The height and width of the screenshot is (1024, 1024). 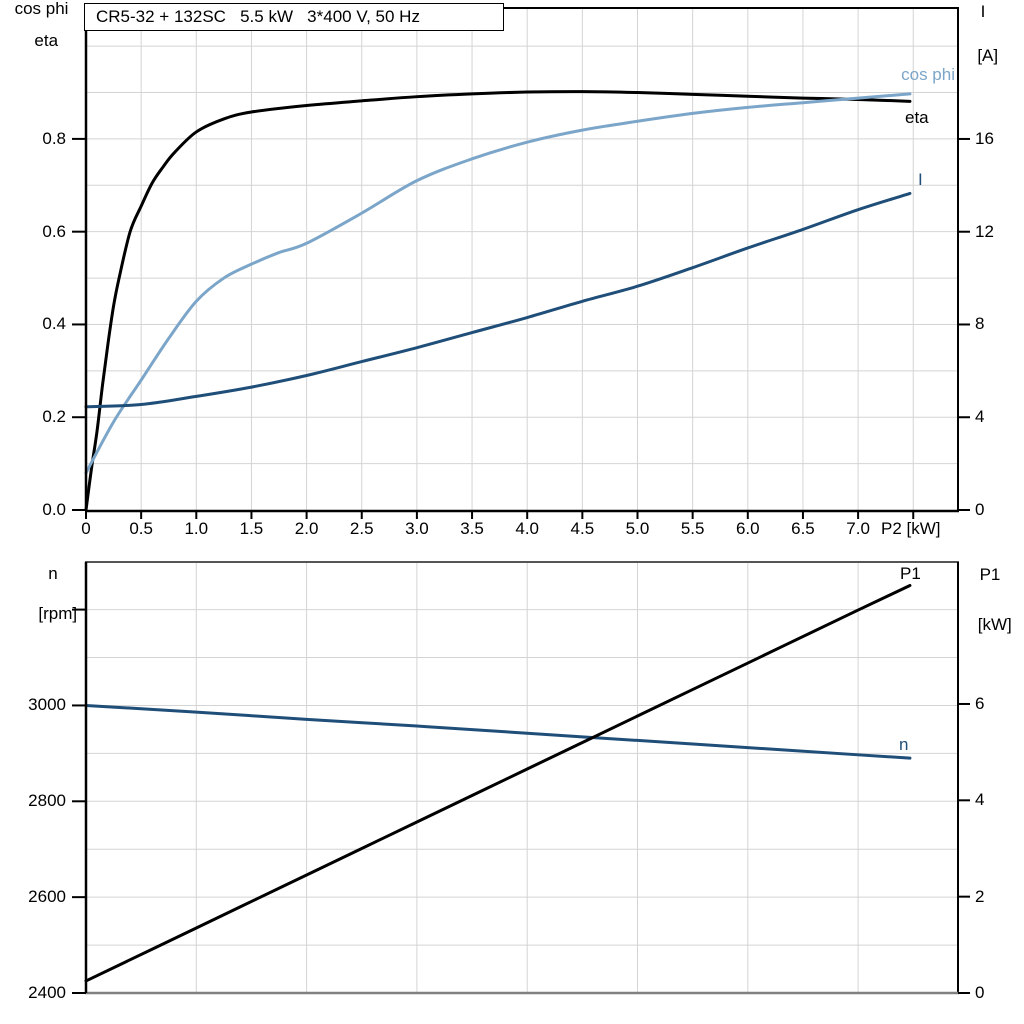 I want to click on top-right-axis-title: I [A], so click(x=983, y=34).